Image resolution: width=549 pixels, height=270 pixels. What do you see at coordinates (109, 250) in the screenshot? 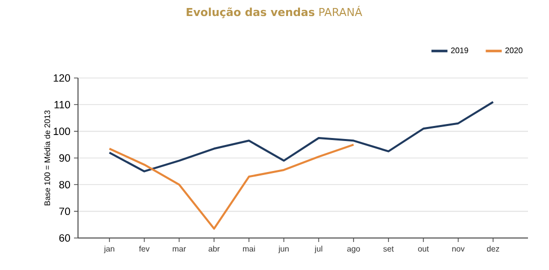
I see `x-tick-label: jan` at bounding box center [109, 250].